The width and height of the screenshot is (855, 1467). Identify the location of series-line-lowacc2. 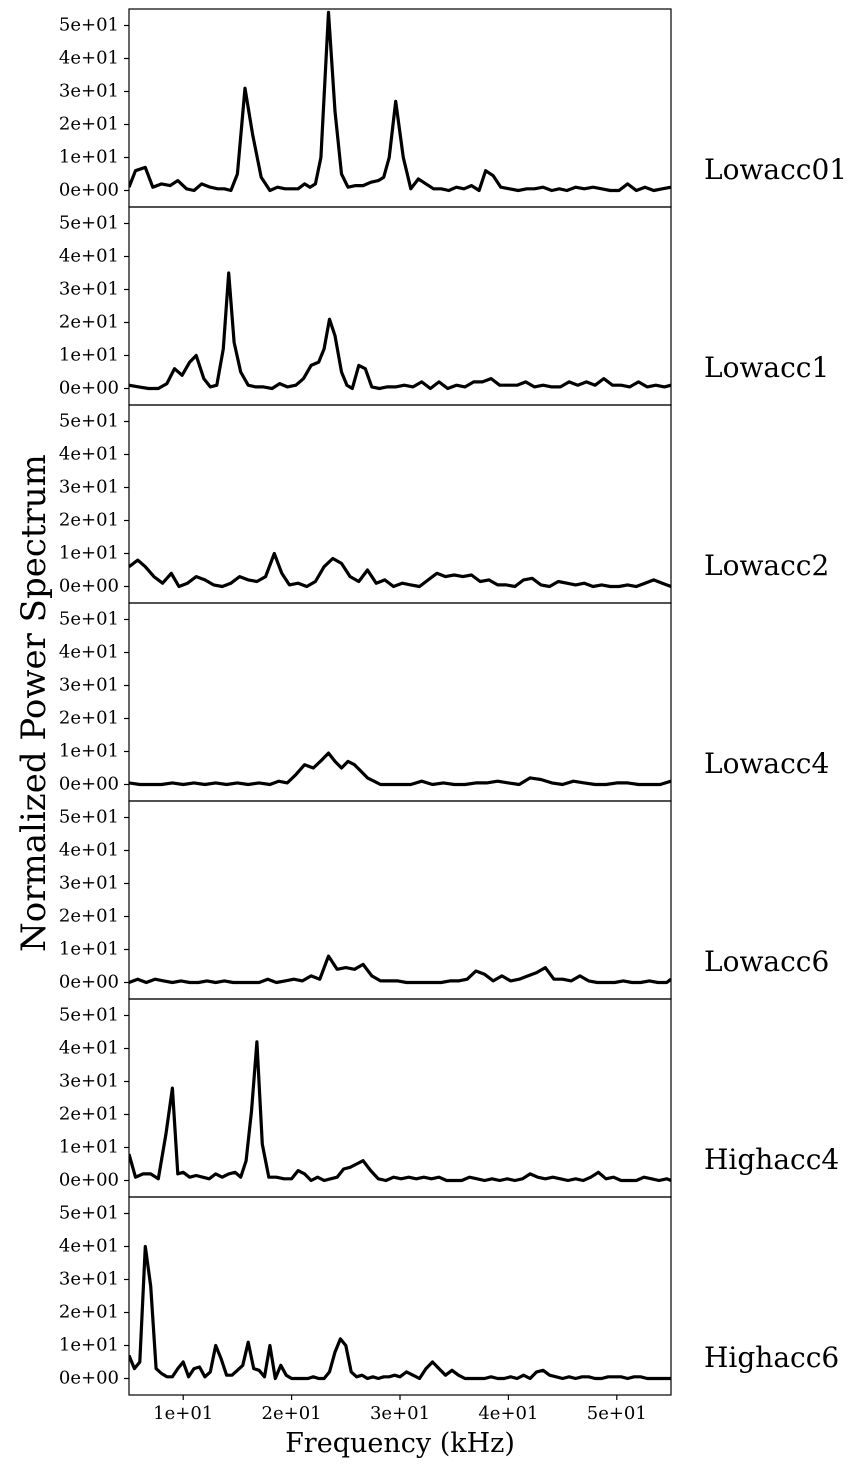
(400, 570).